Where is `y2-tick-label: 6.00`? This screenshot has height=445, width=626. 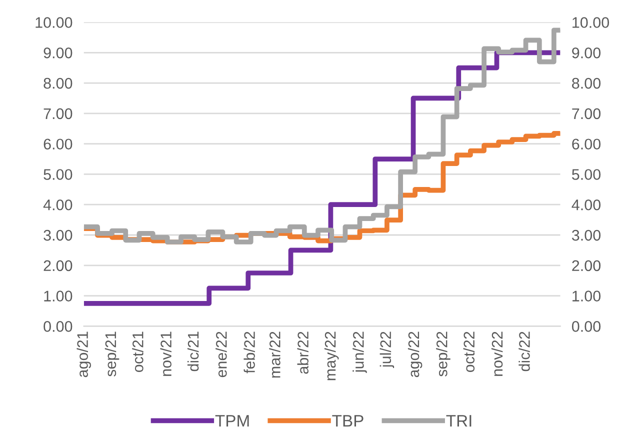
y2-tick-label: 6.00 is located at coordinates (586, 144).